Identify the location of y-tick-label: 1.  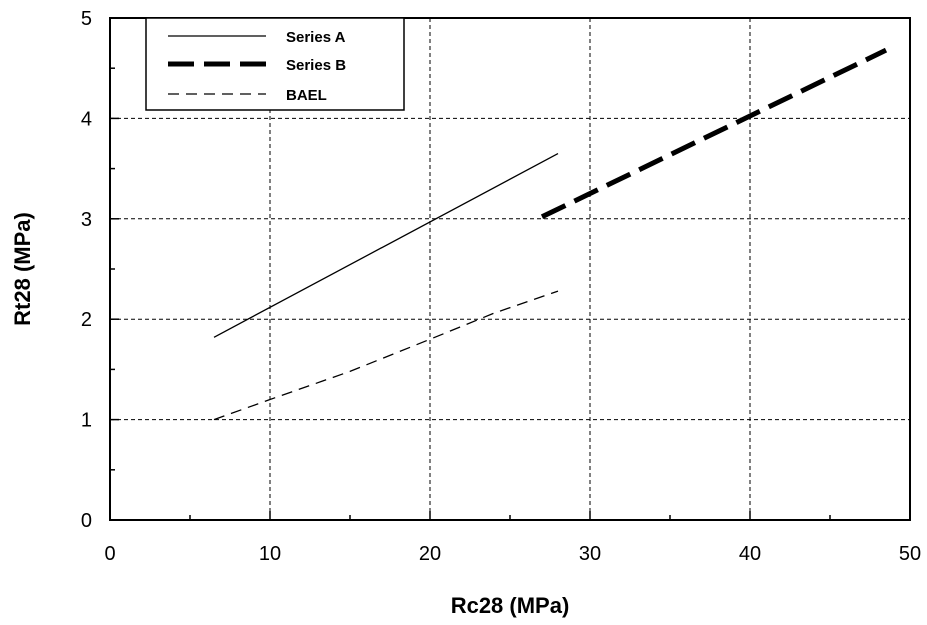
(86, 421).